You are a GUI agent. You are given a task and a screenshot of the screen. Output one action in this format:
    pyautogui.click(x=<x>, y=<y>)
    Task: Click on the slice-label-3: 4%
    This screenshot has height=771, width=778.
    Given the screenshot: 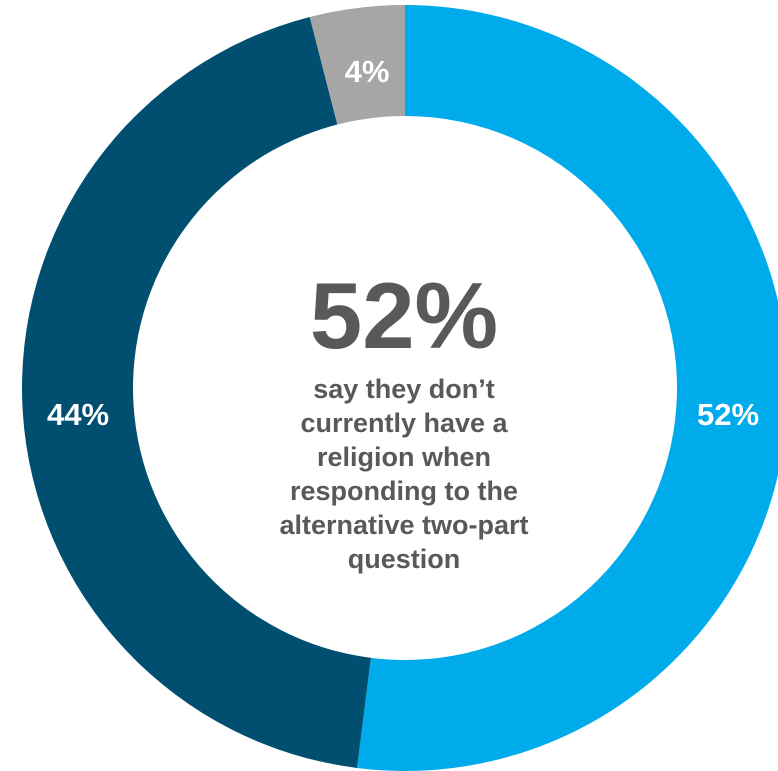 What is the action you would take?
    pyautogui.click(x=367, y=71)
    